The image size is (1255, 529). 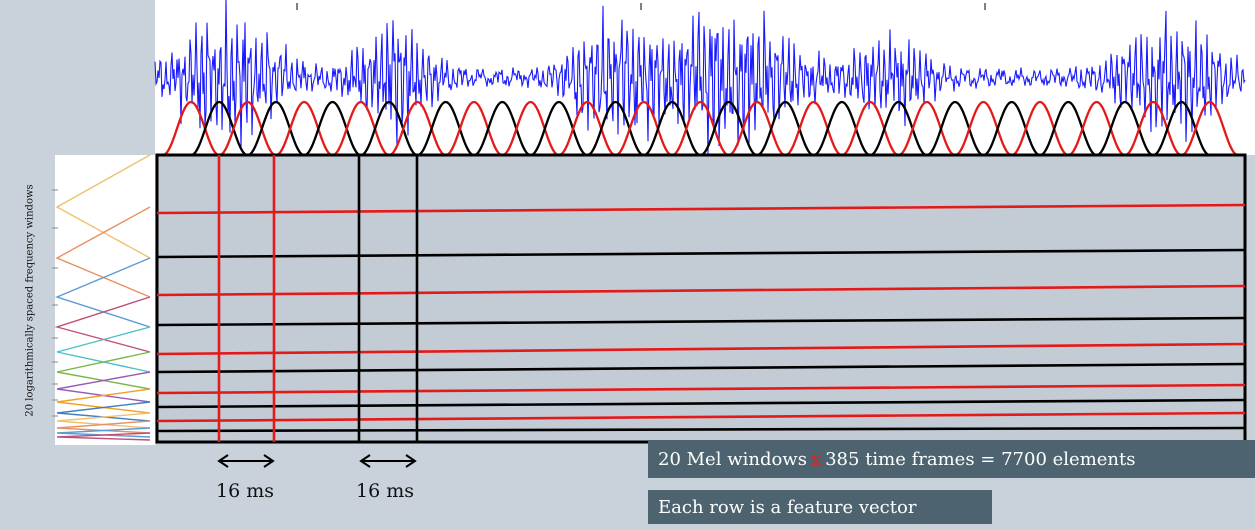 What do you see at coordinates (317, 461) in the screenshot?
I see `duration-arrows` at bounding box center [317, 461].